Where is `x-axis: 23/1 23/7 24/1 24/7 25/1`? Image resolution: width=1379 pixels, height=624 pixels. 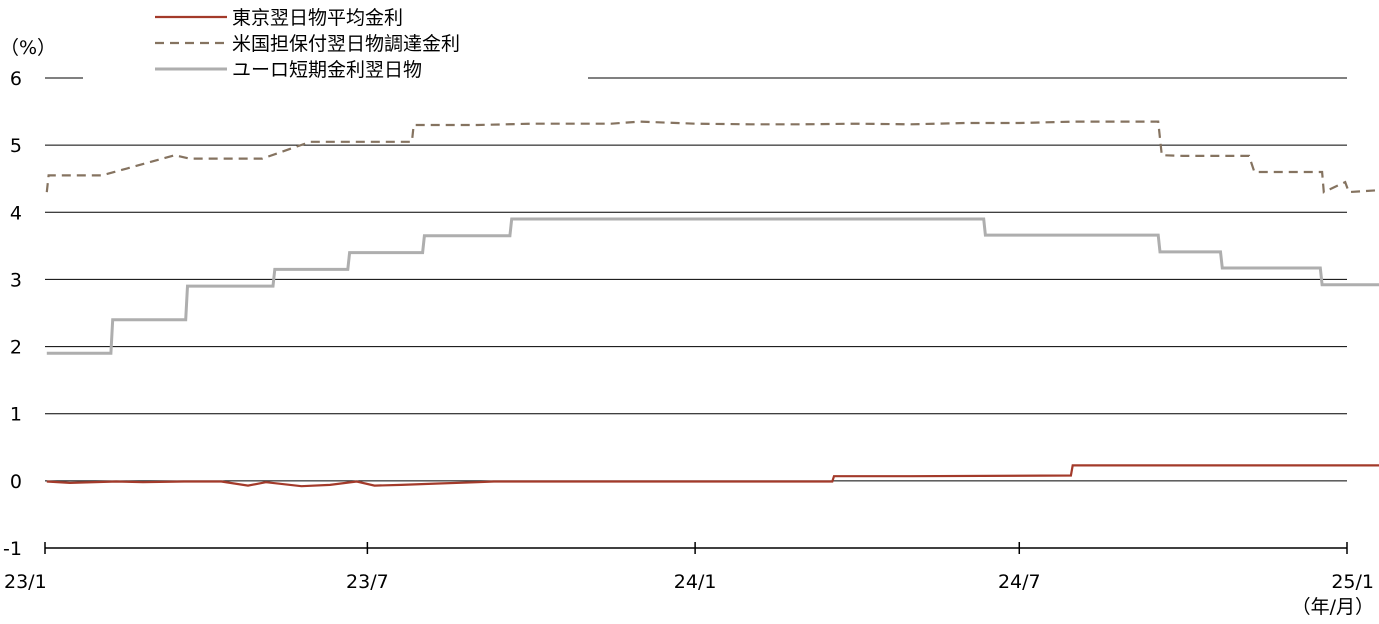
x-axis: 23/1 23/7 24/1 24/7 25/1 is located at coordinates (689, 567).